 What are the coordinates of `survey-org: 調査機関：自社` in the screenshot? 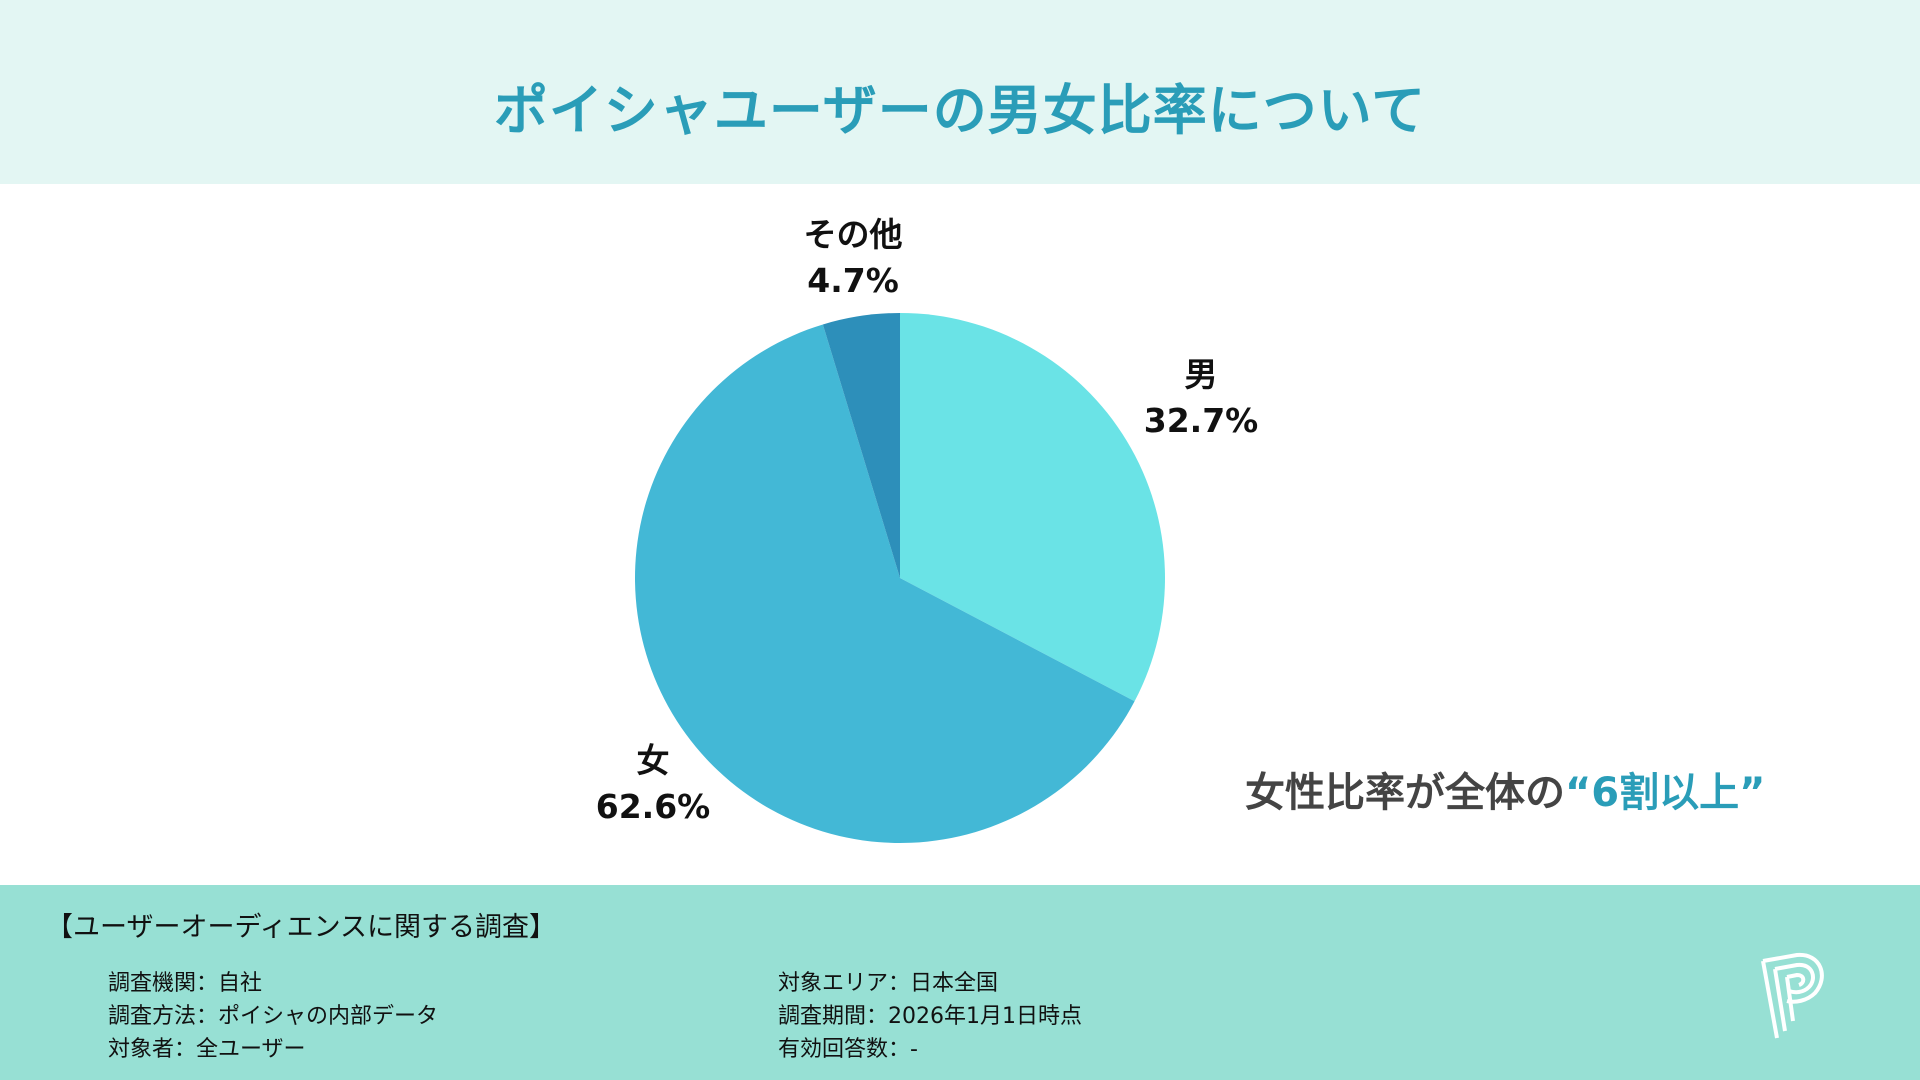 It's located at (185, 983).